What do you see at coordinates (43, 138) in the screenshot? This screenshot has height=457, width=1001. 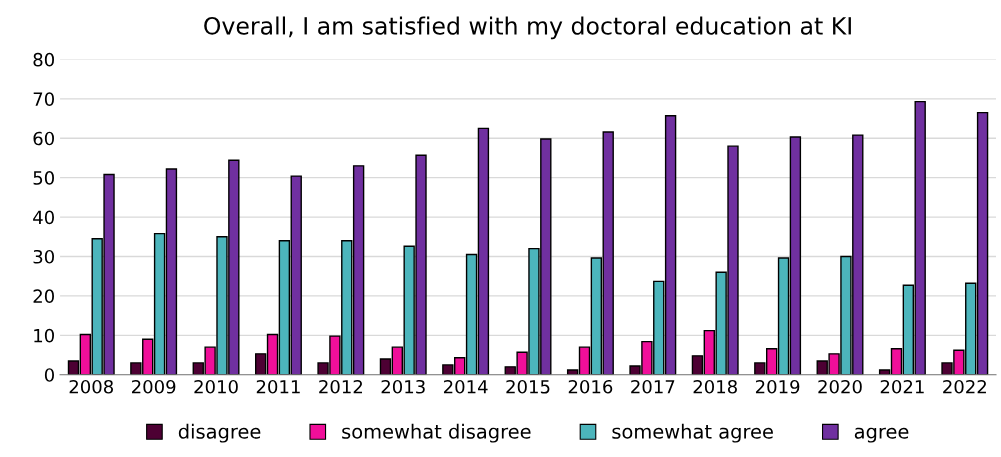 I see `y-tick-label: 60` at bounding box center [43, 138].